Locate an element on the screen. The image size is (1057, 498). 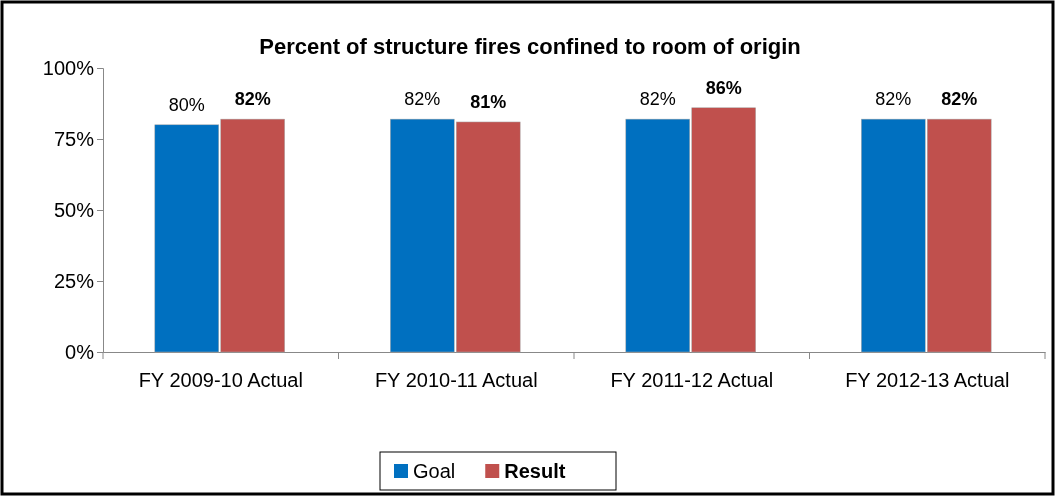
x-tick-label: FY 2011-12 Actual is located at coordinates (692, 380).